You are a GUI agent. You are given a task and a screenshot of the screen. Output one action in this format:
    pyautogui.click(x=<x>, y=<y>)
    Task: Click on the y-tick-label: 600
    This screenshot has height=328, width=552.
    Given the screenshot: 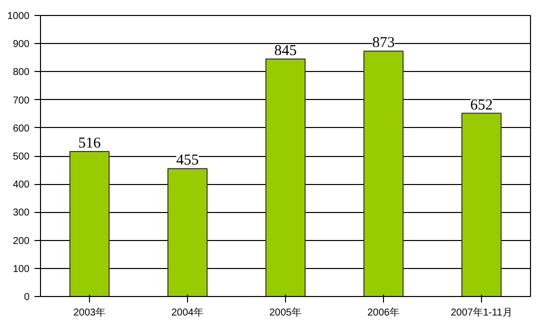 What is the action you would take?
    pyautogui.click(x=21, y=128)
    